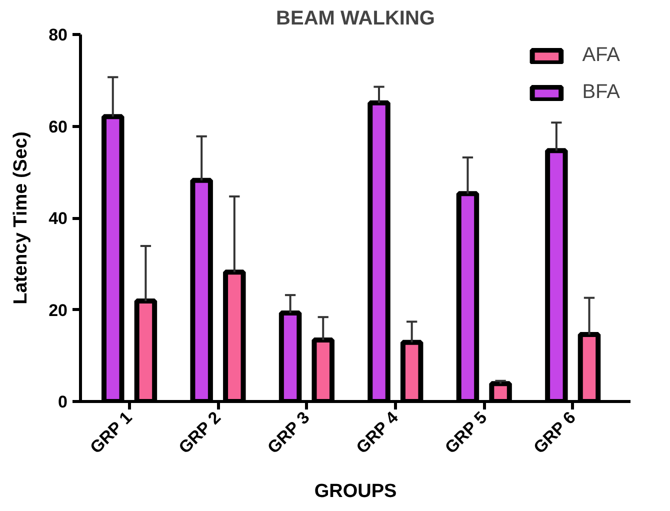 This screenshot has height=511, width=670. Describe the element at coordinates (355, 491) in the screenshot. I see `x-axis-title: GROUPS` at that location.